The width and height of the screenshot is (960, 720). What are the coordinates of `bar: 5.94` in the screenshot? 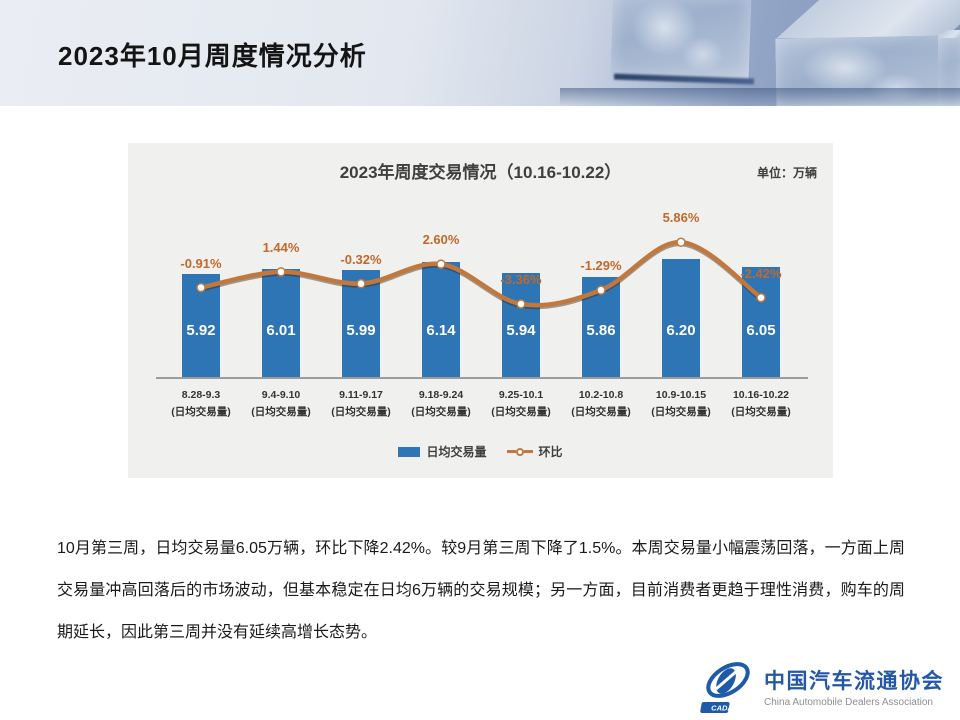 It's located at (521, 324).